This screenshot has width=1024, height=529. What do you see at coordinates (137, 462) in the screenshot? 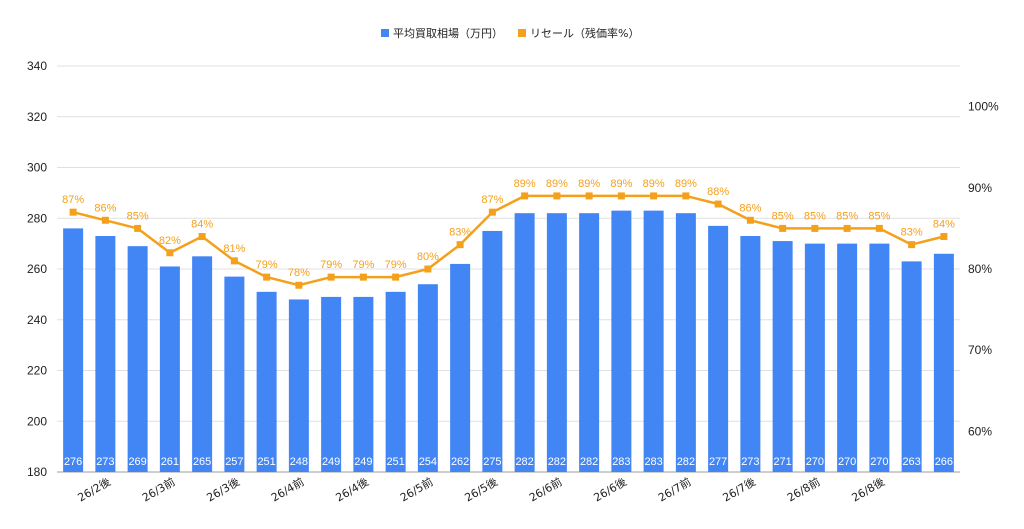
I see `bar-value-label: 269` at bounding box center [137, 462].